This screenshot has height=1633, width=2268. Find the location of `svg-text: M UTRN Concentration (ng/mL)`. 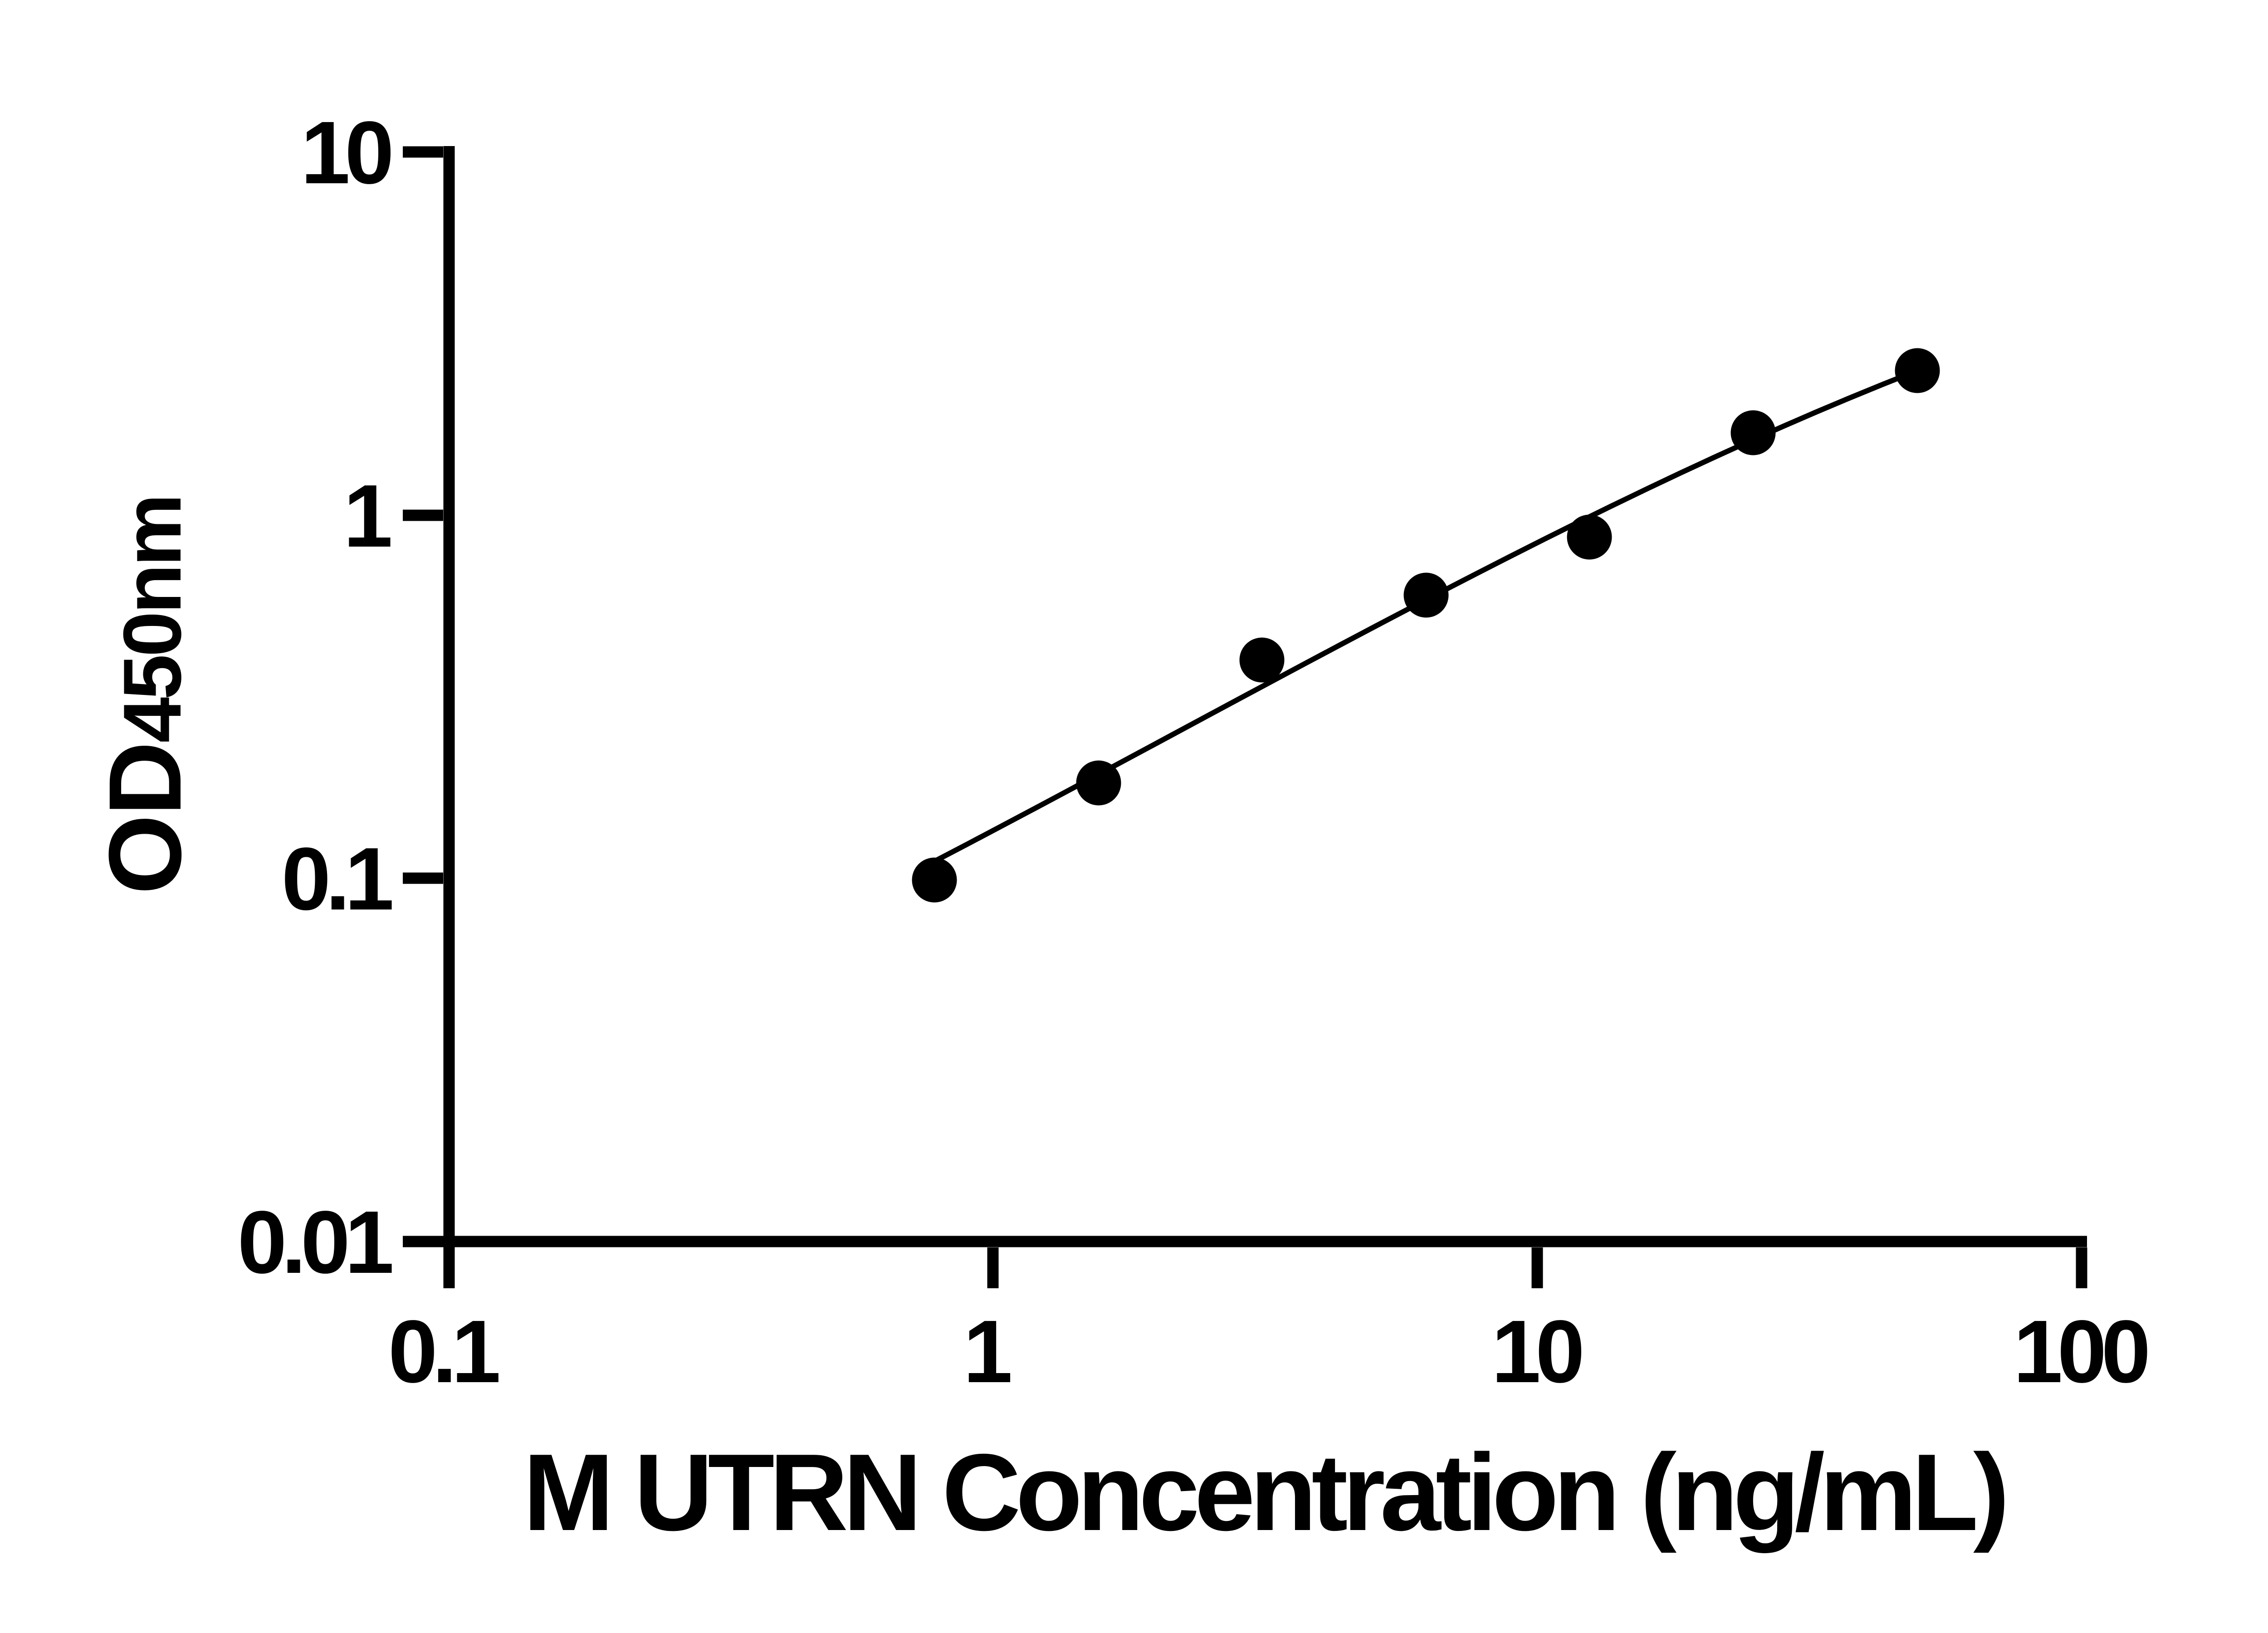

svg-text: M UTRN Concentration (ng/mL) is located at coordinates (1264, 1493).